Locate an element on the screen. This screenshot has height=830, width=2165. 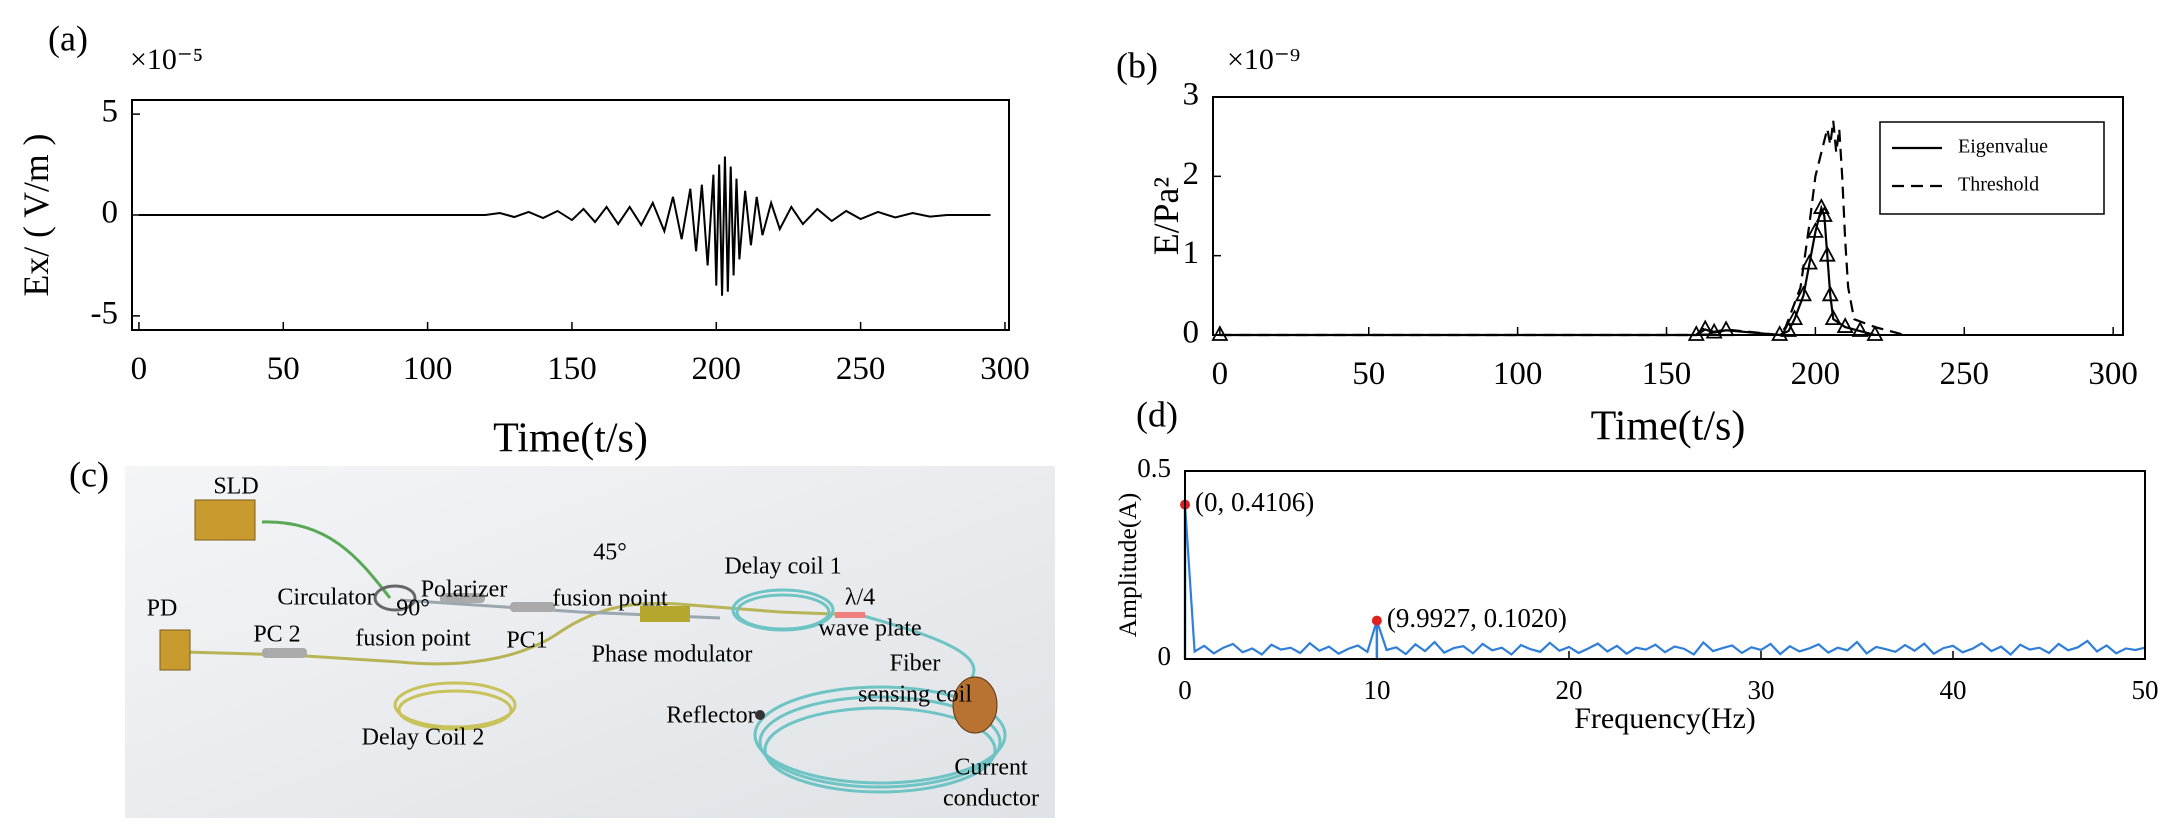
fibers is located at coordinates (595, 657).